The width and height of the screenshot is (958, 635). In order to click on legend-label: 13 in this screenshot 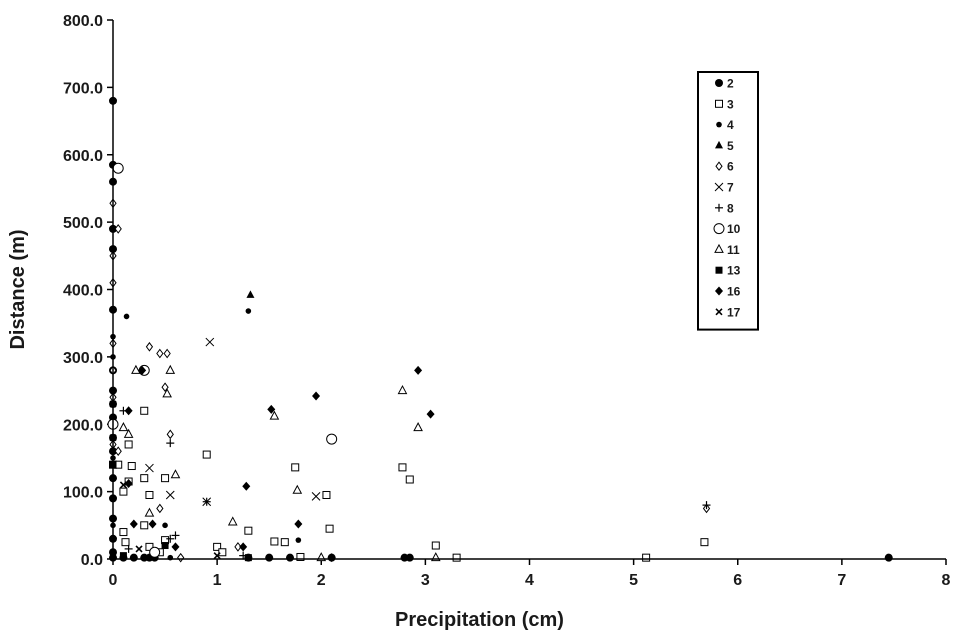, I will do `click(734, 271)`.